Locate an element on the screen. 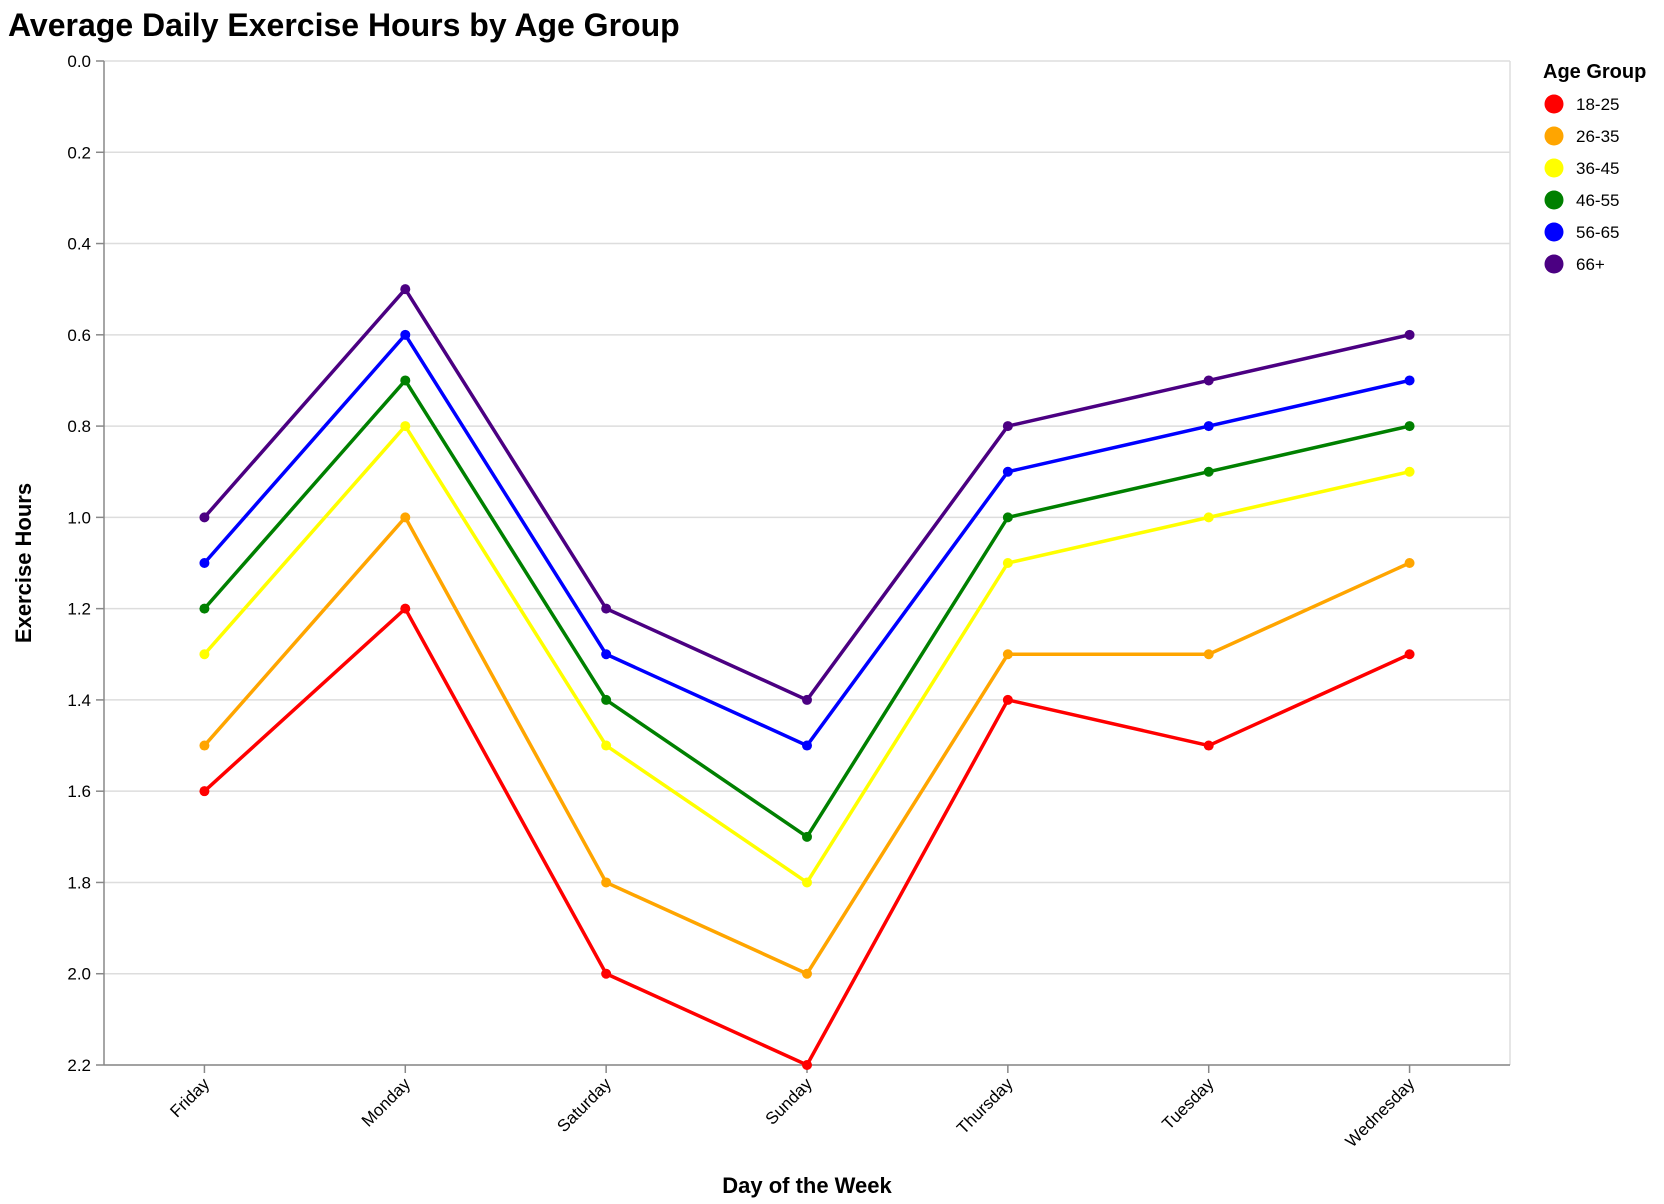  legend-label: 66+ is located at coordinates (1590, 264).